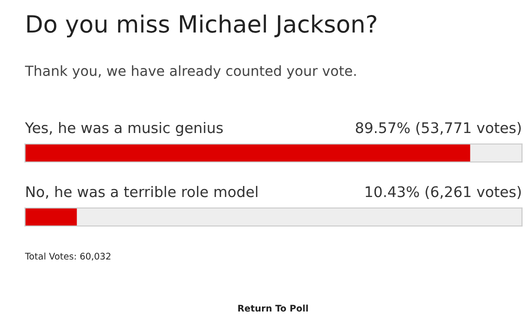 The height and width of the screenshot is (322, 530). What do you see at coordinates (201, 26) in the screenshot?
I see `chart-title: Do you miss Michael Jackson?` at bounding box center [201, 26].